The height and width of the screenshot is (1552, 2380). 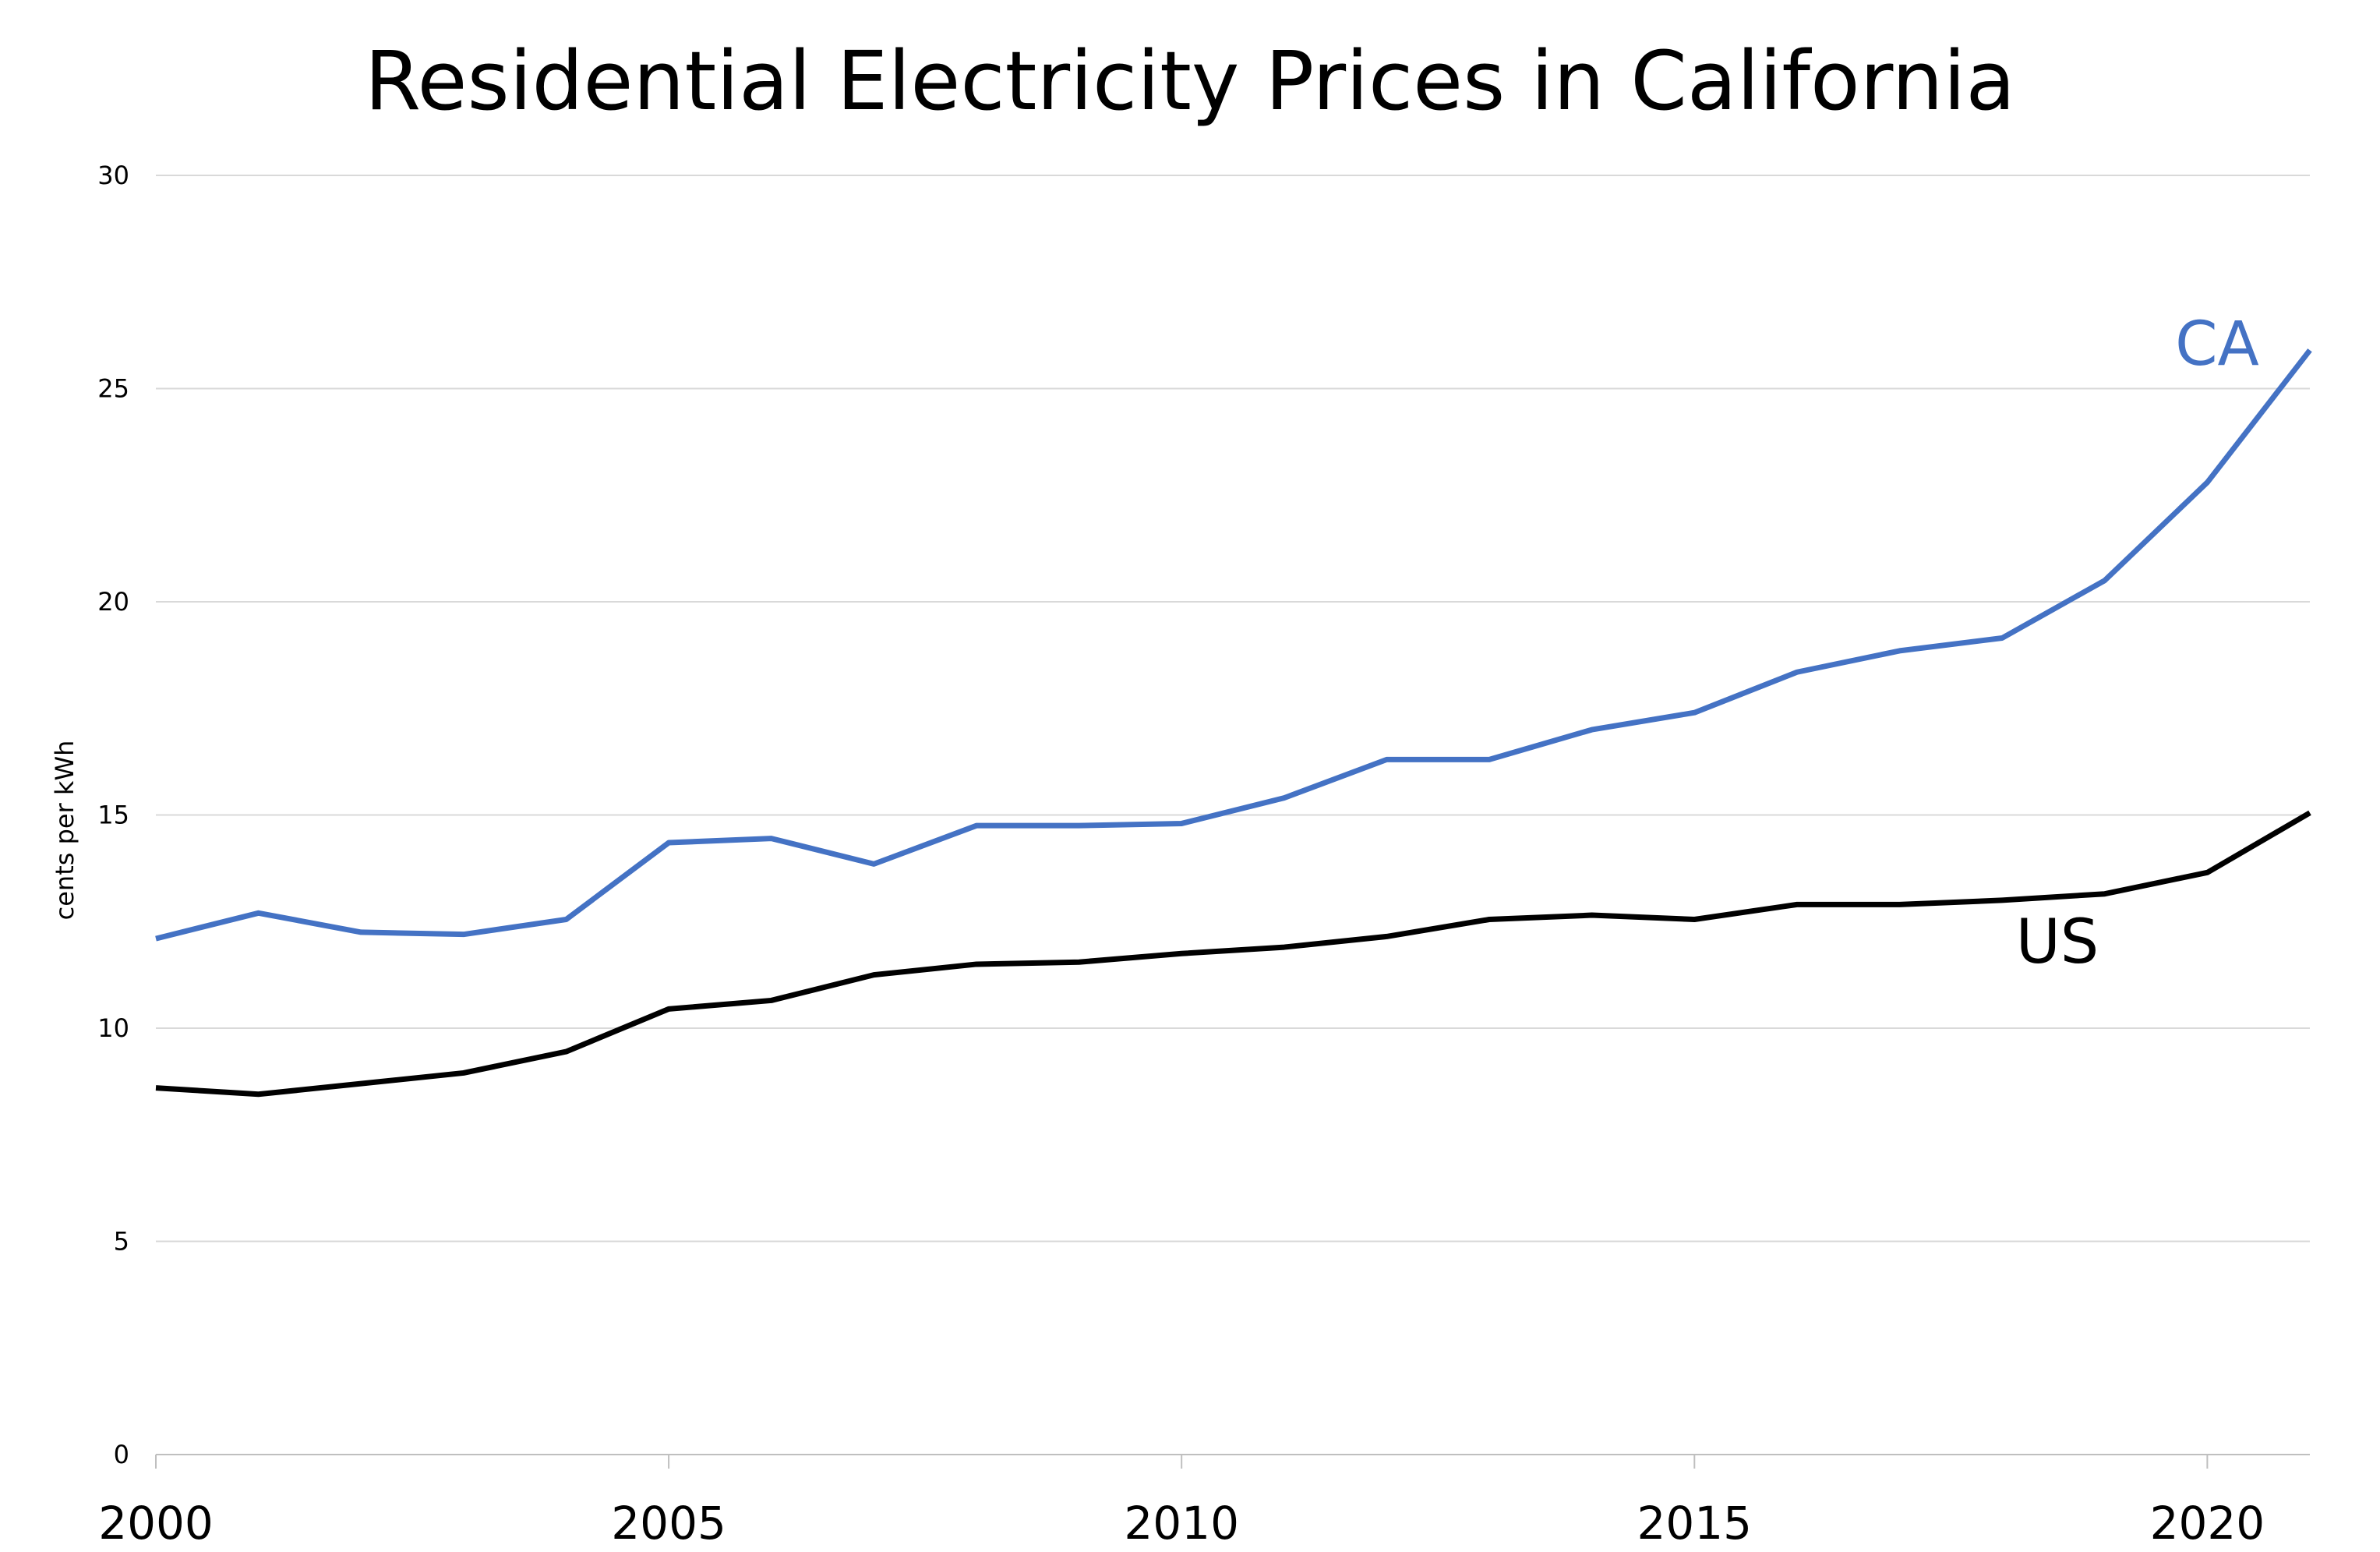 I want to click on y-tick-label-30: 30, so click(x=113, y=176).